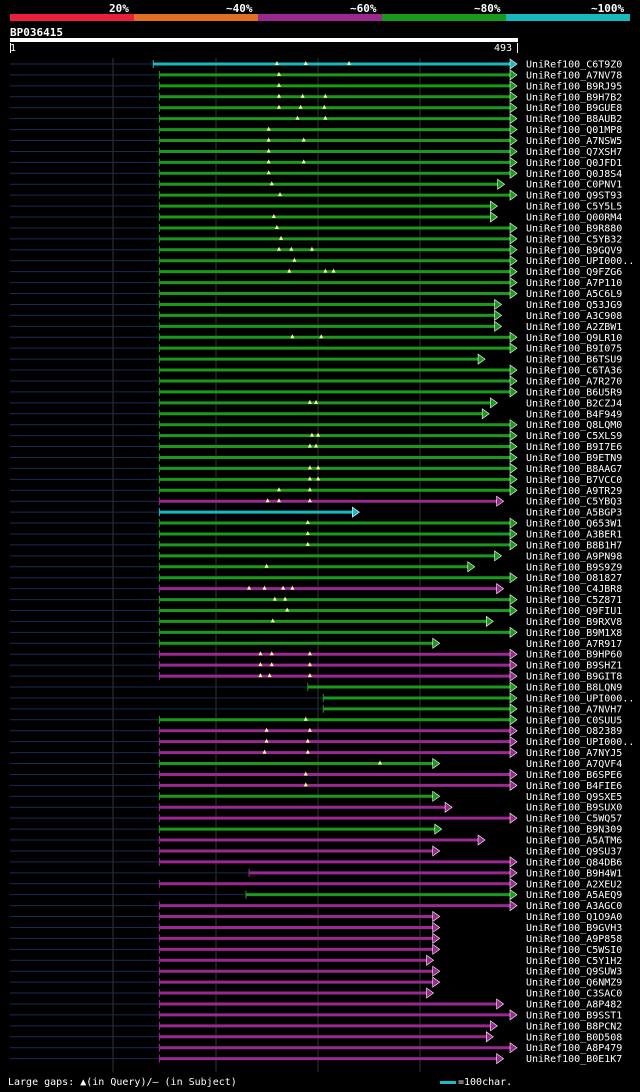 The image size is (640, 1092). I want to click on hit-label: UniRef100_B9H4W1, so click(574, 873).